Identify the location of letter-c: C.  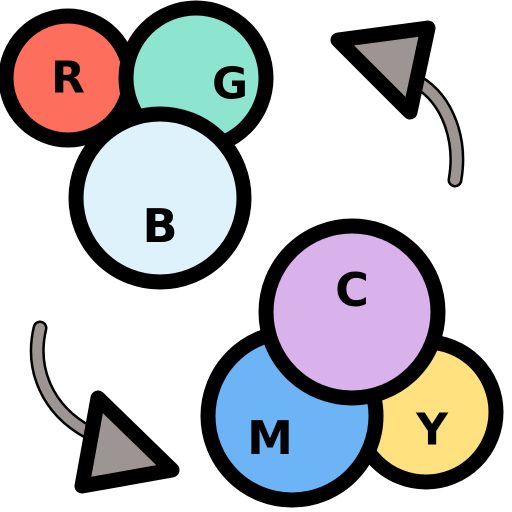
(352, 290).